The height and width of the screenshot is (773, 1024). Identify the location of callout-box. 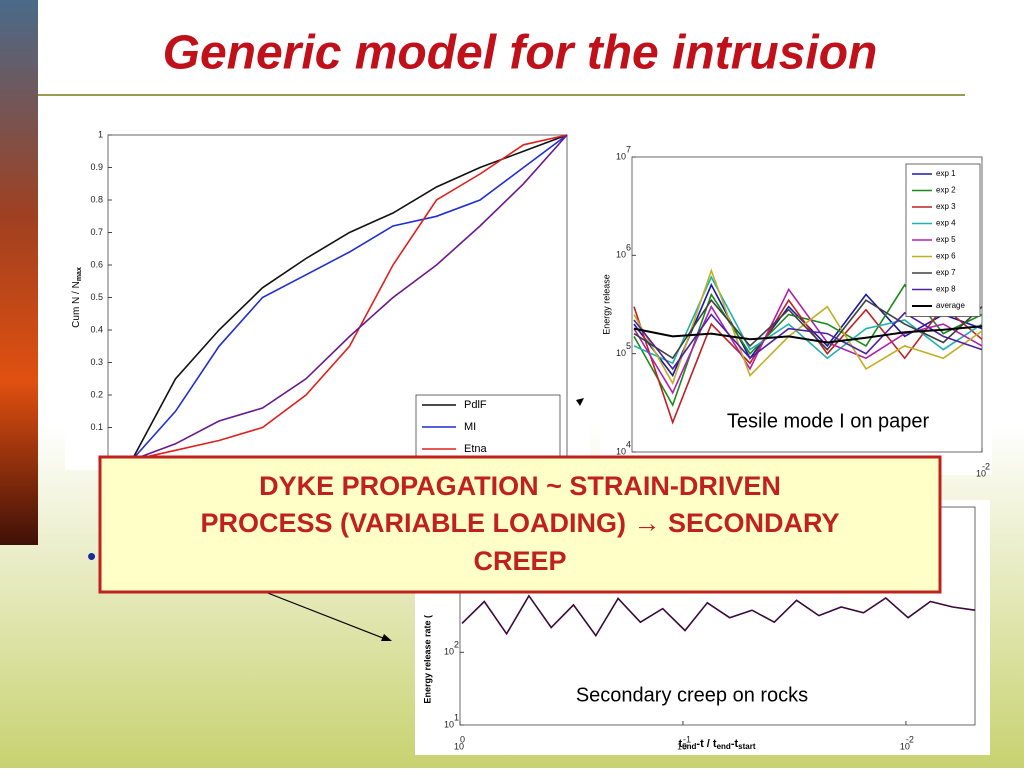
(520, 524).